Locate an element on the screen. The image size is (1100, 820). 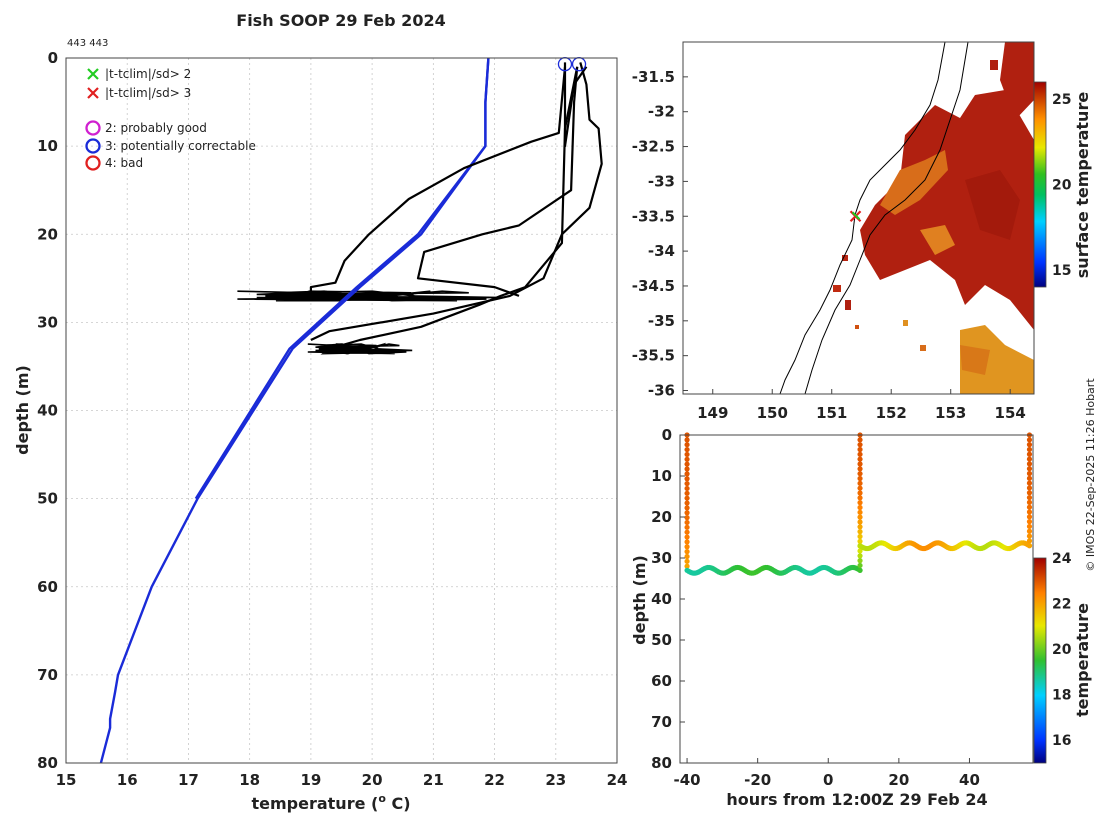
temperature-colorbar-tick-label: 20 is located at coordinates (1062, 650).